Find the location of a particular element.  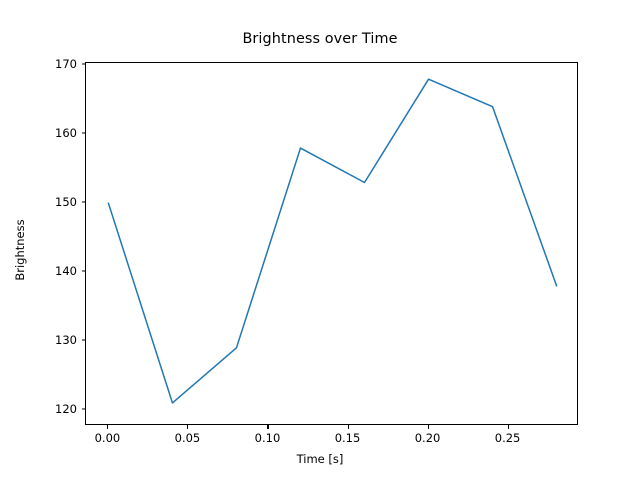

y-tick-label: 130 is located at coordinates (66, 339).